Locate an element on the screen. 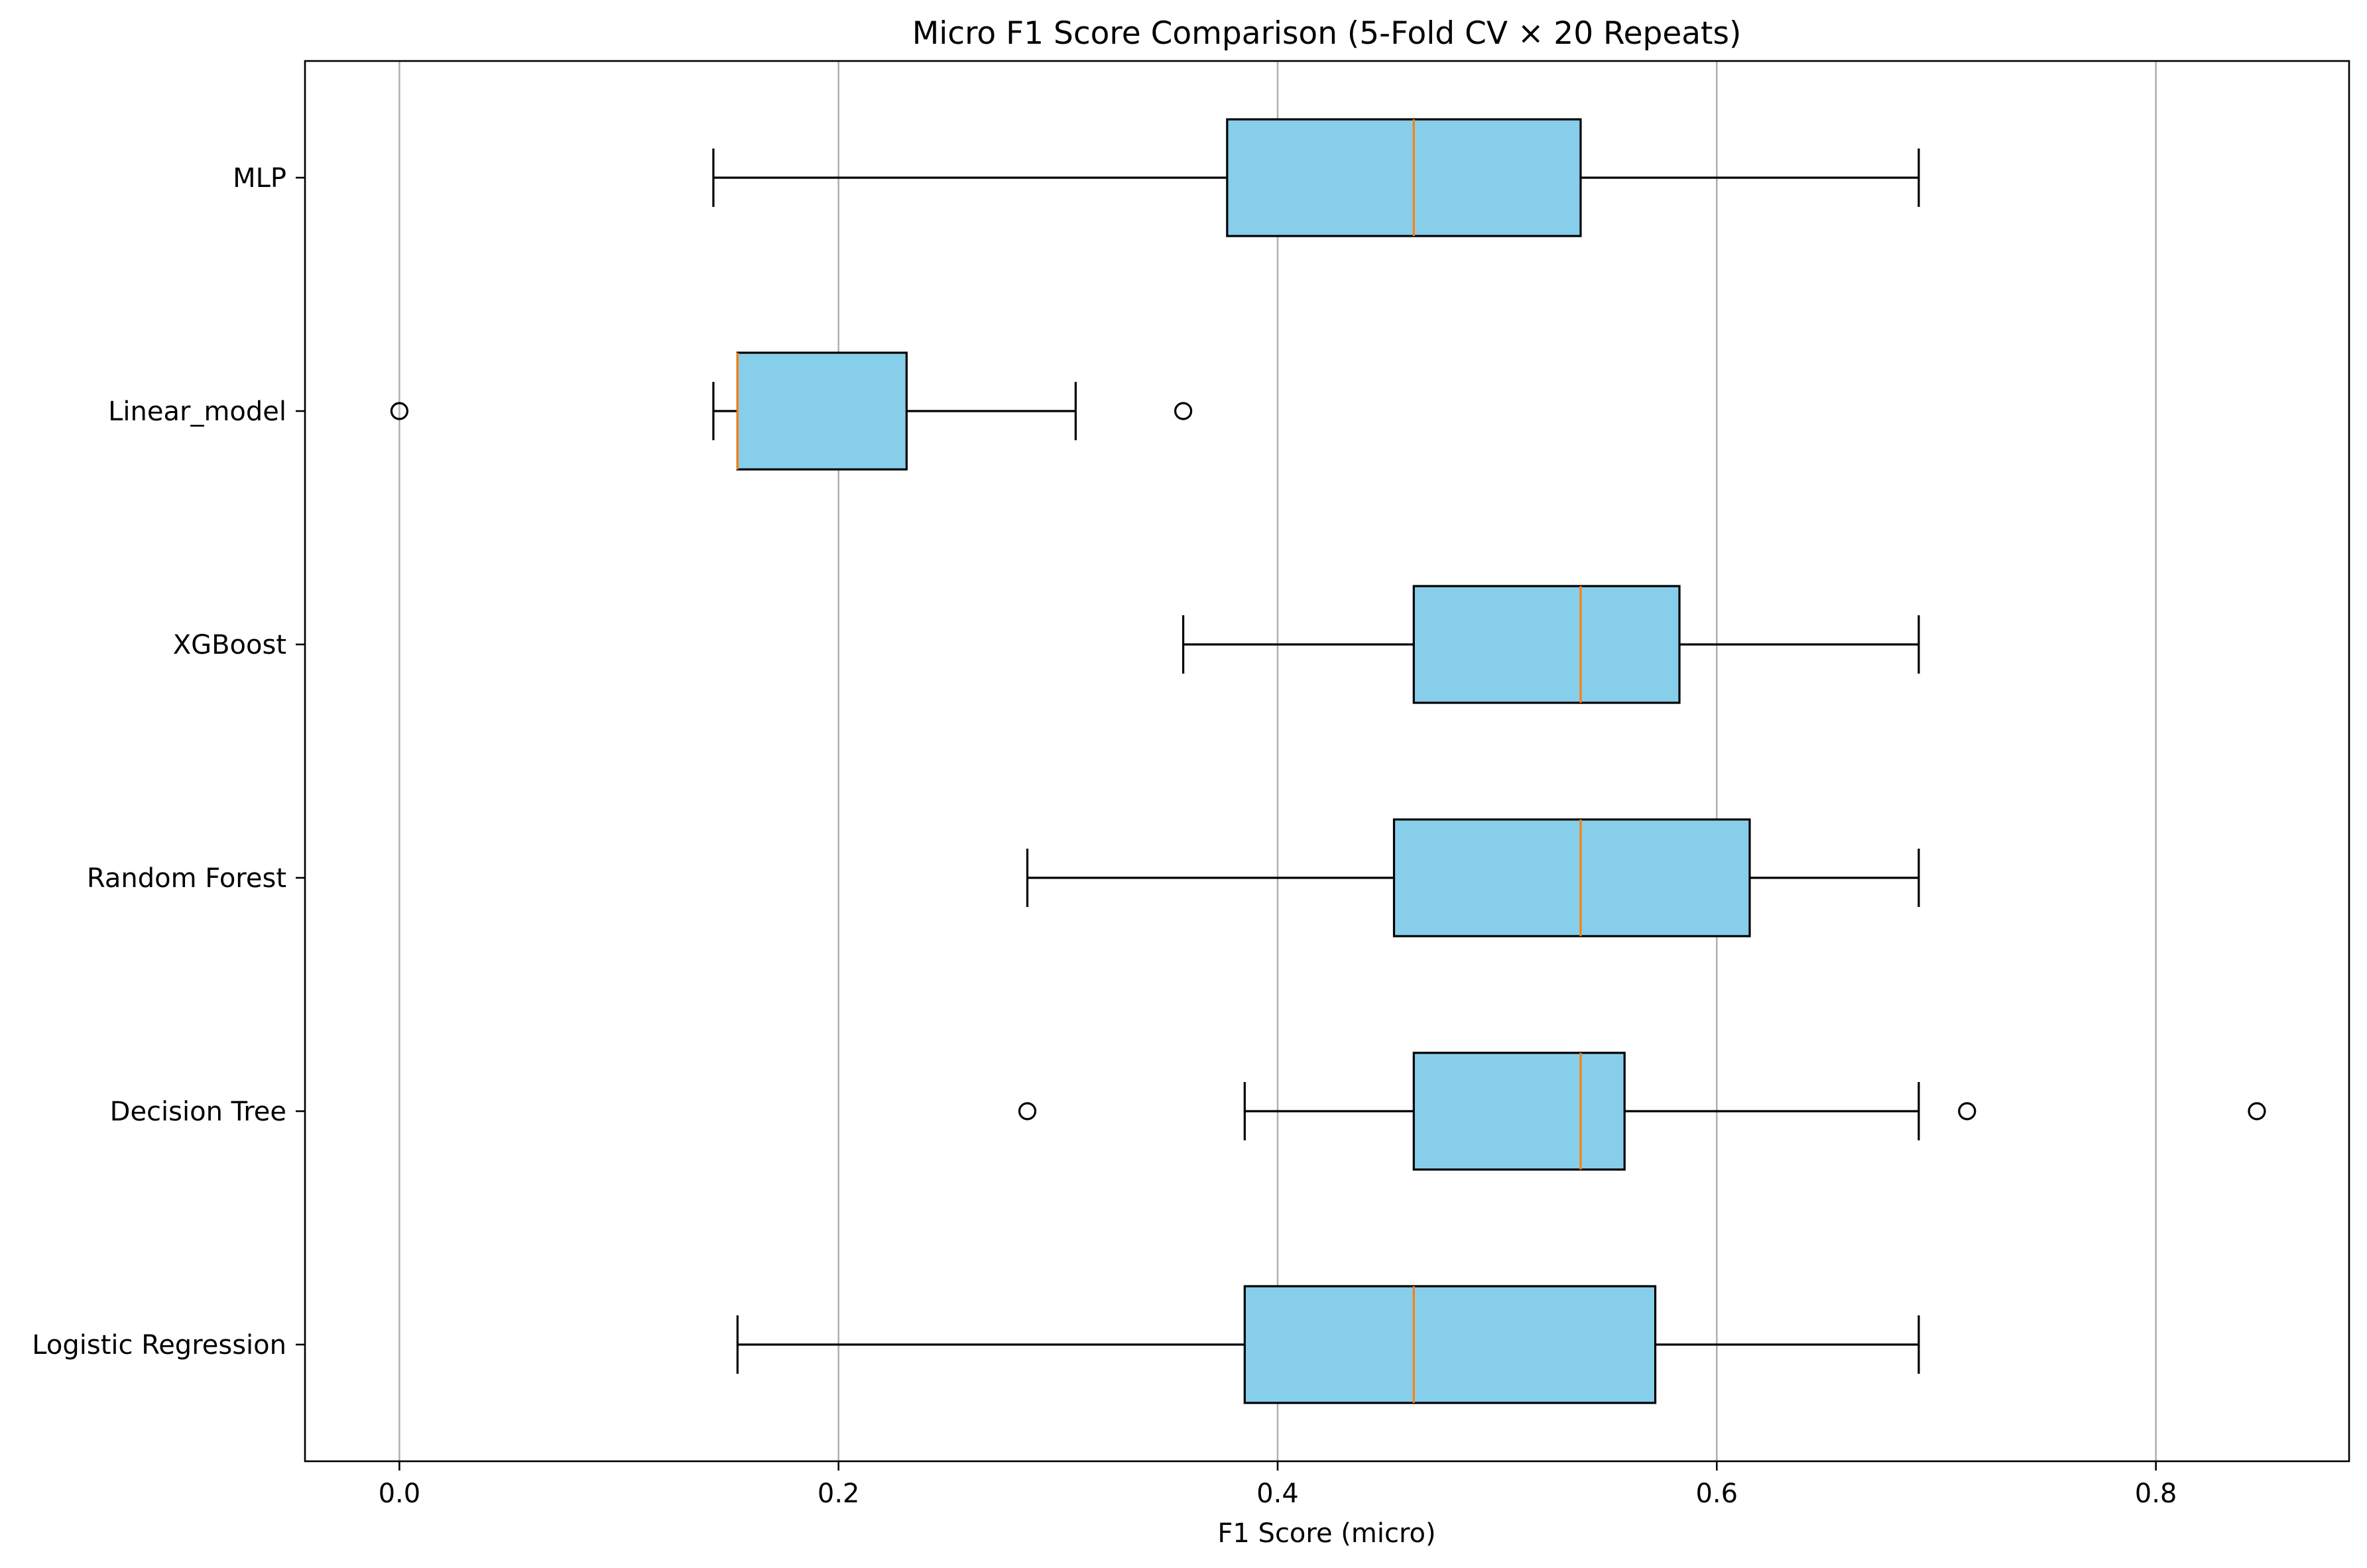 This screenshot has width=2367, height=1568. x-axis-label: F1 Score (micro) is located at coordinates (1326, 1533).